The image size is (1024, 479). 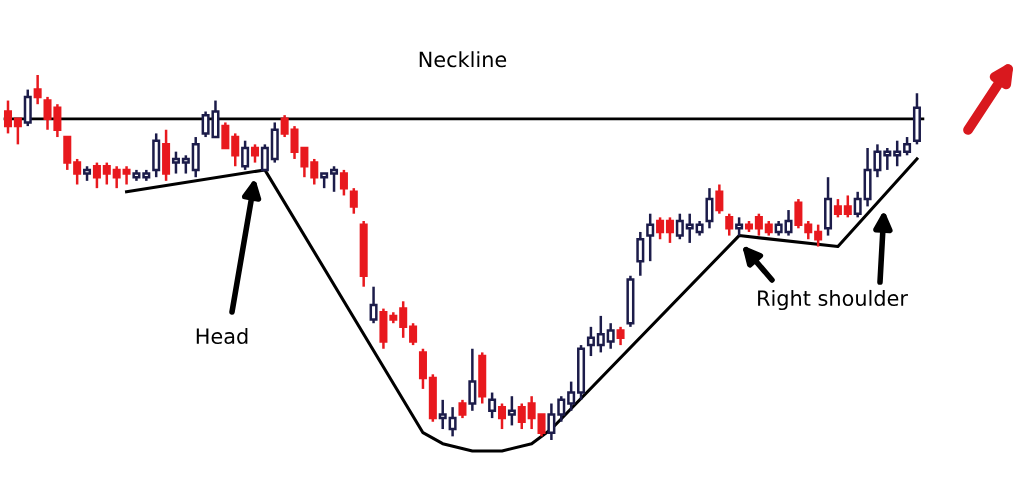 I want to click on annotation: Head, so click(x=222, y=336).